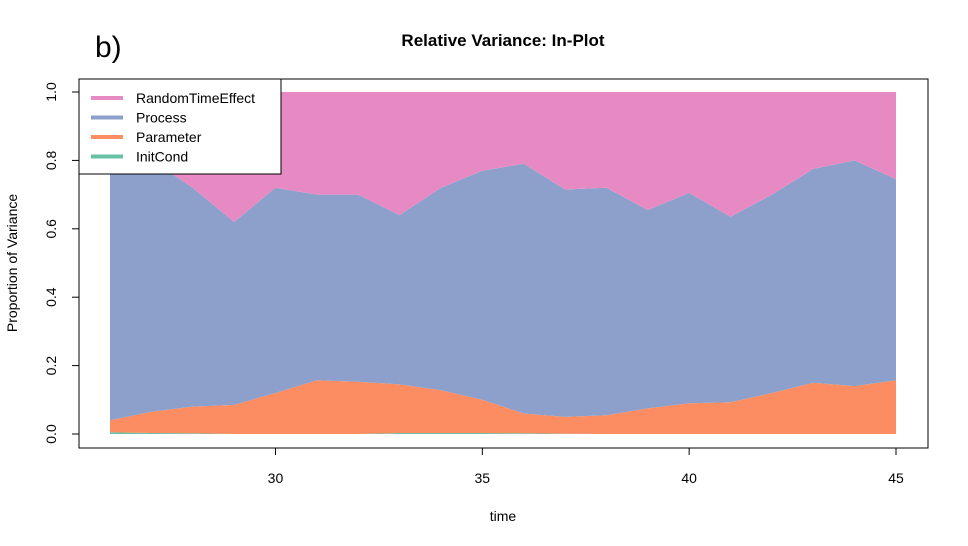 Image resolution: width=968 pixels, height=546 pixels. Describe the element at coordinates (195, 98) in the screenshot. I see `legend-label: RandomTimeEffect` at that location.